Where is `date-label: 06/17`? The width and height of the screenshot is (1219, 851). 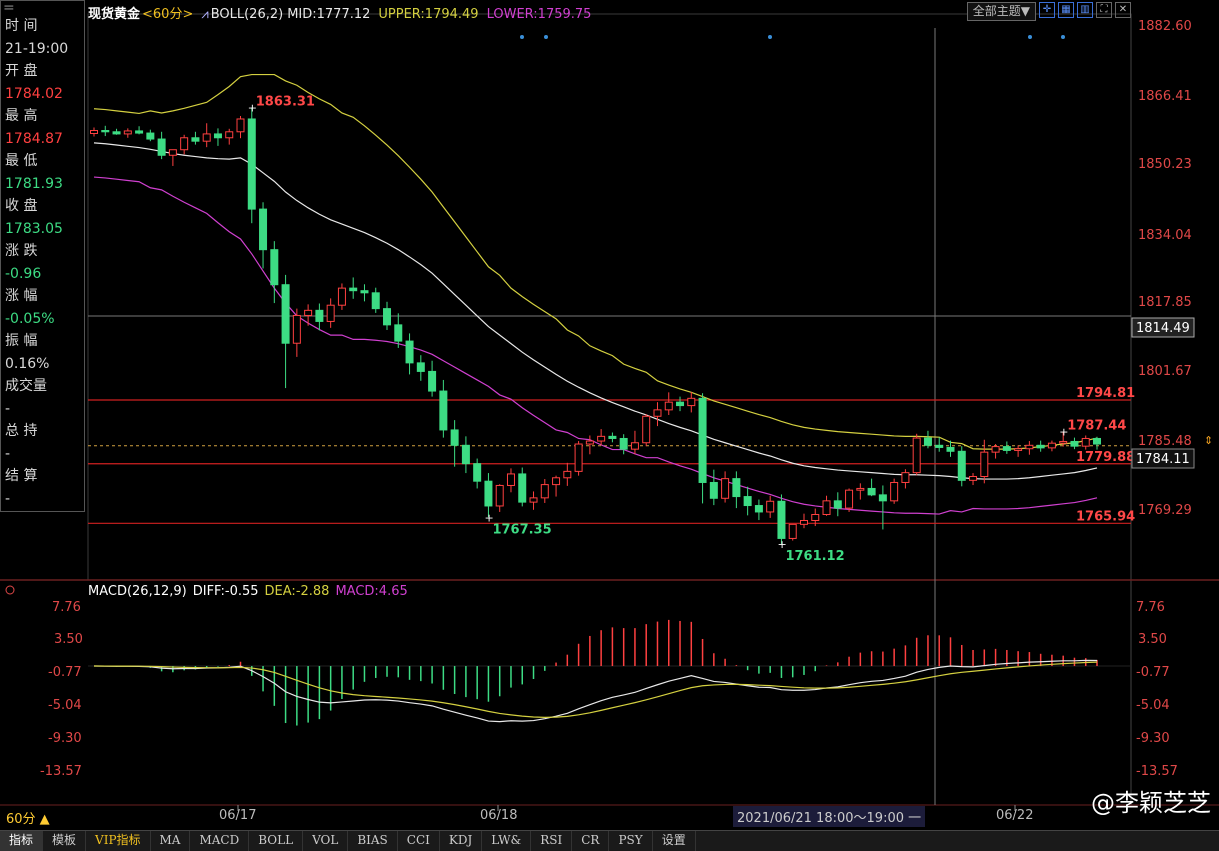
date-label: 06/17 is located at coordinates (238, 815).